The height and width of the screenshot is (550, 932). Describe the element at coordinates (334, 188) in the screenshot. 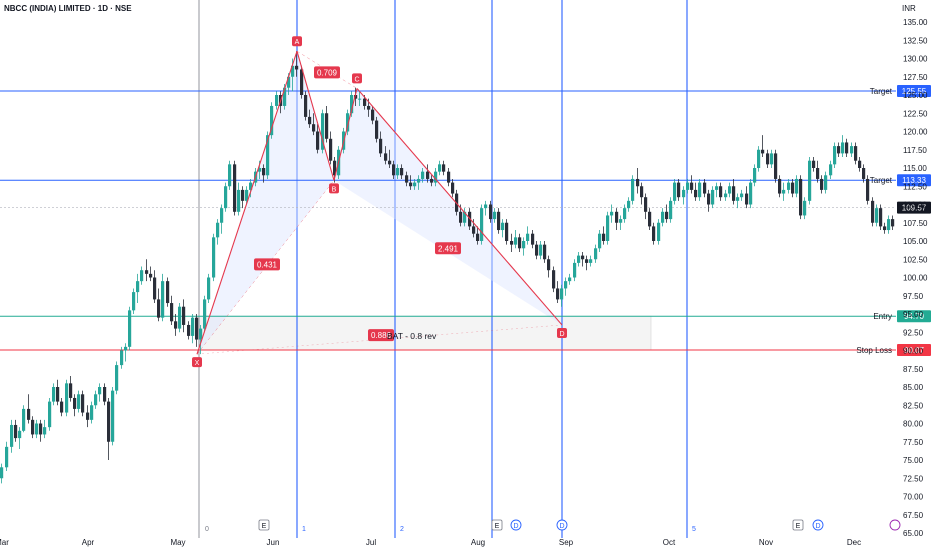

I see `pattern-point-b-badge` at that location.